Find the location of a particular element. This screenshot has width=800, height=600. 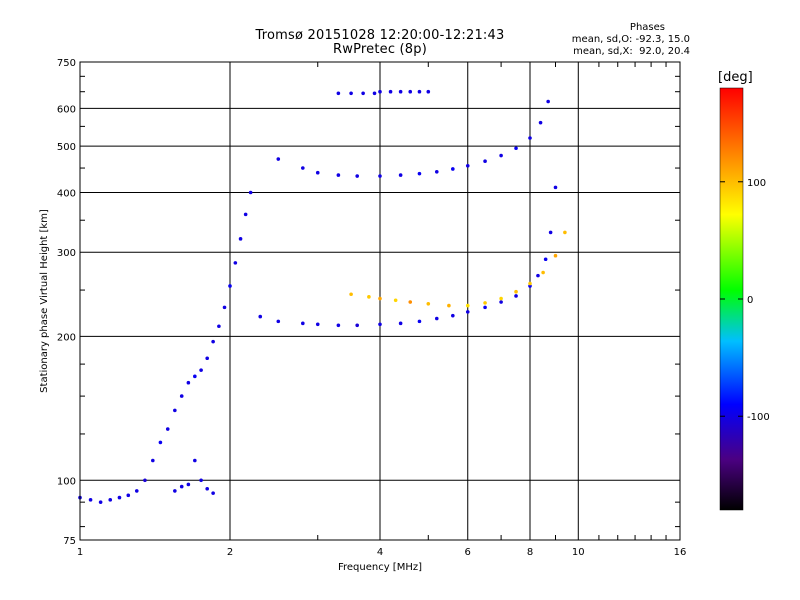

colorbar-tick-label: 0 is located at coordinates (750, 300).